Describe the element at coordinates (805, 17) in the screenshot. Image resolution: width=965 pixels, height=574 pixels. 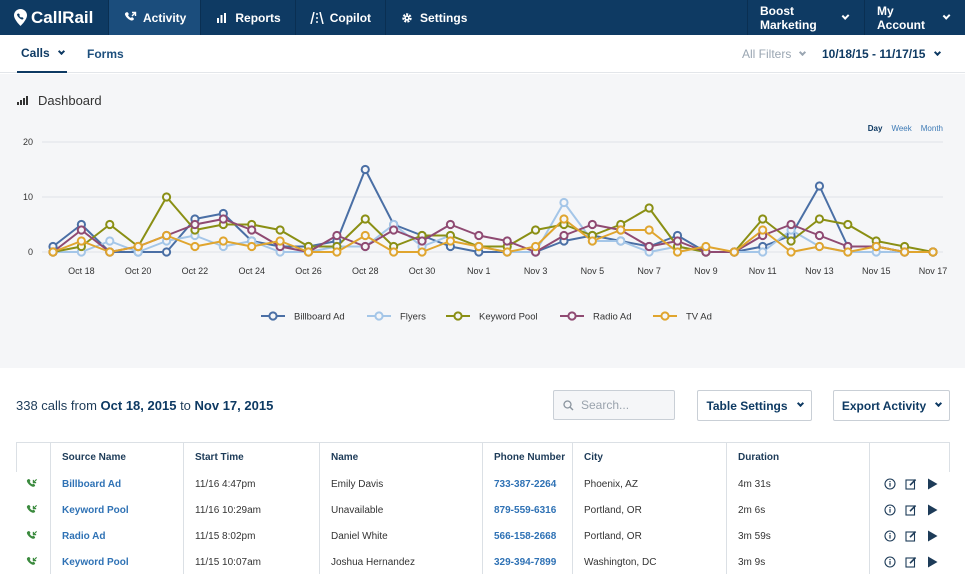
I see `company-dropdown: Boost Marketing` at that location.